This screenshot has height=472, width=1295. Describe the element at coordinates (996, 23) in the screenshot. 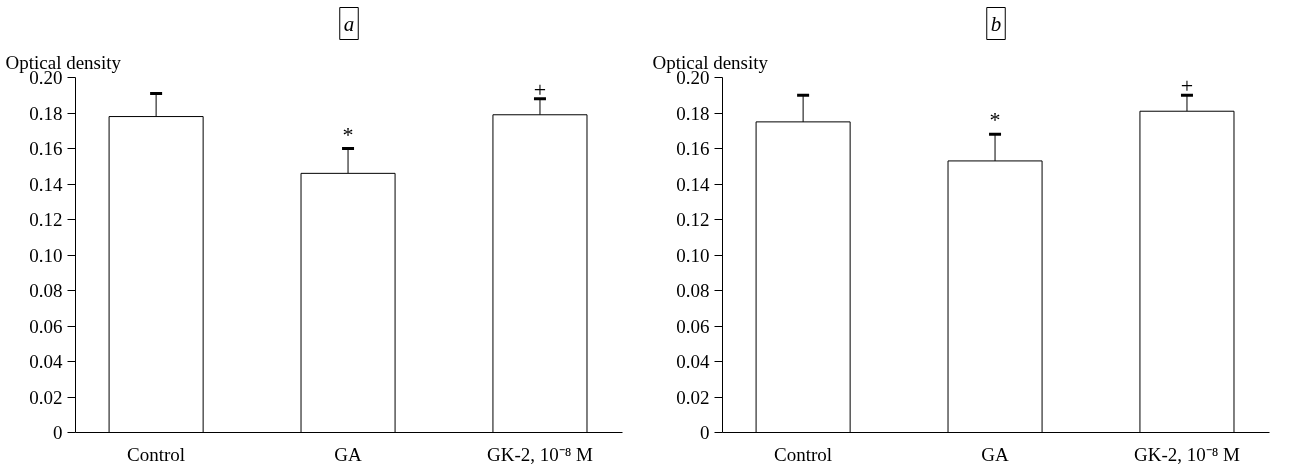

I see `chart-title: b` at that location.